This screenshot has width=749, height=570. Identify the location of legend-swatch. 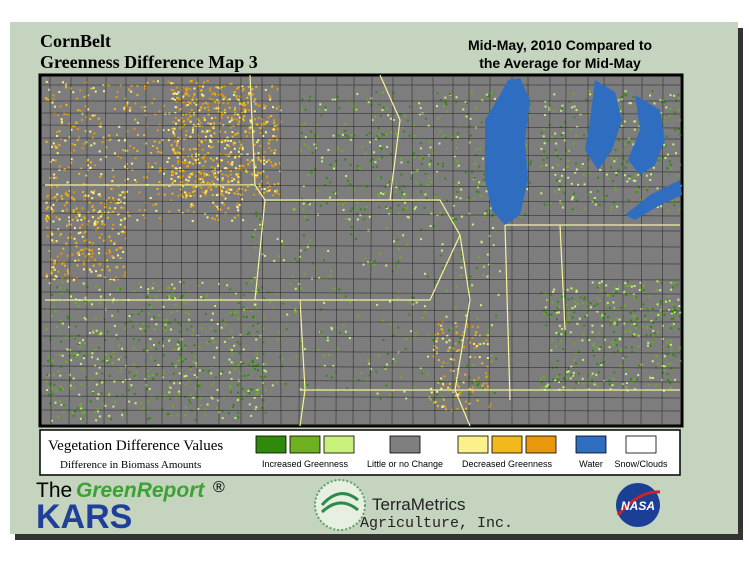
(305, 444).